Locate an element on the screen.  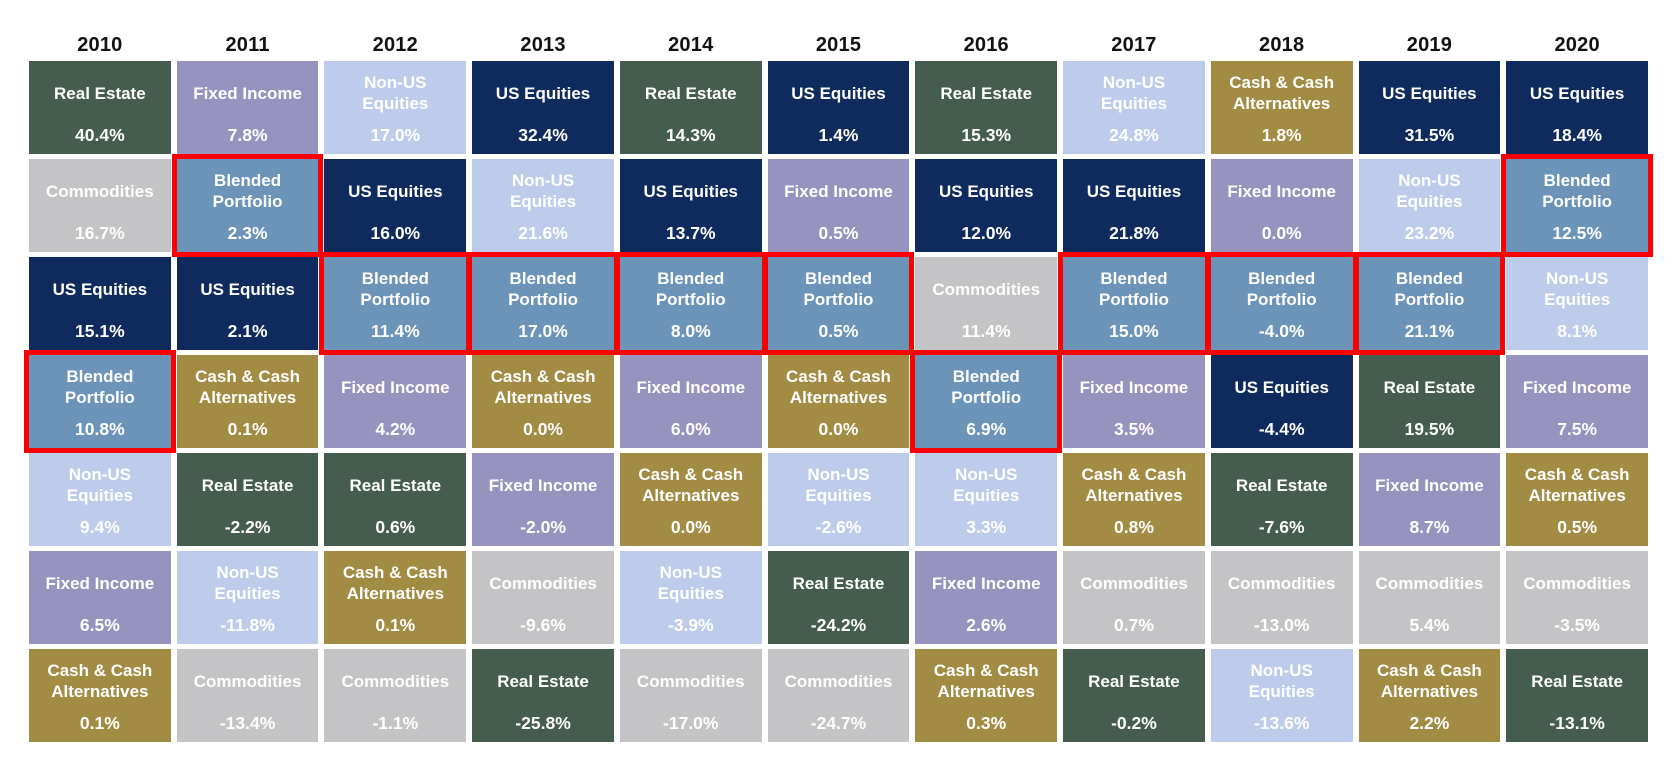
cell-2011-blended-portfolio: Blended Portfolio 2.3% is located at coordinates (247, 205).